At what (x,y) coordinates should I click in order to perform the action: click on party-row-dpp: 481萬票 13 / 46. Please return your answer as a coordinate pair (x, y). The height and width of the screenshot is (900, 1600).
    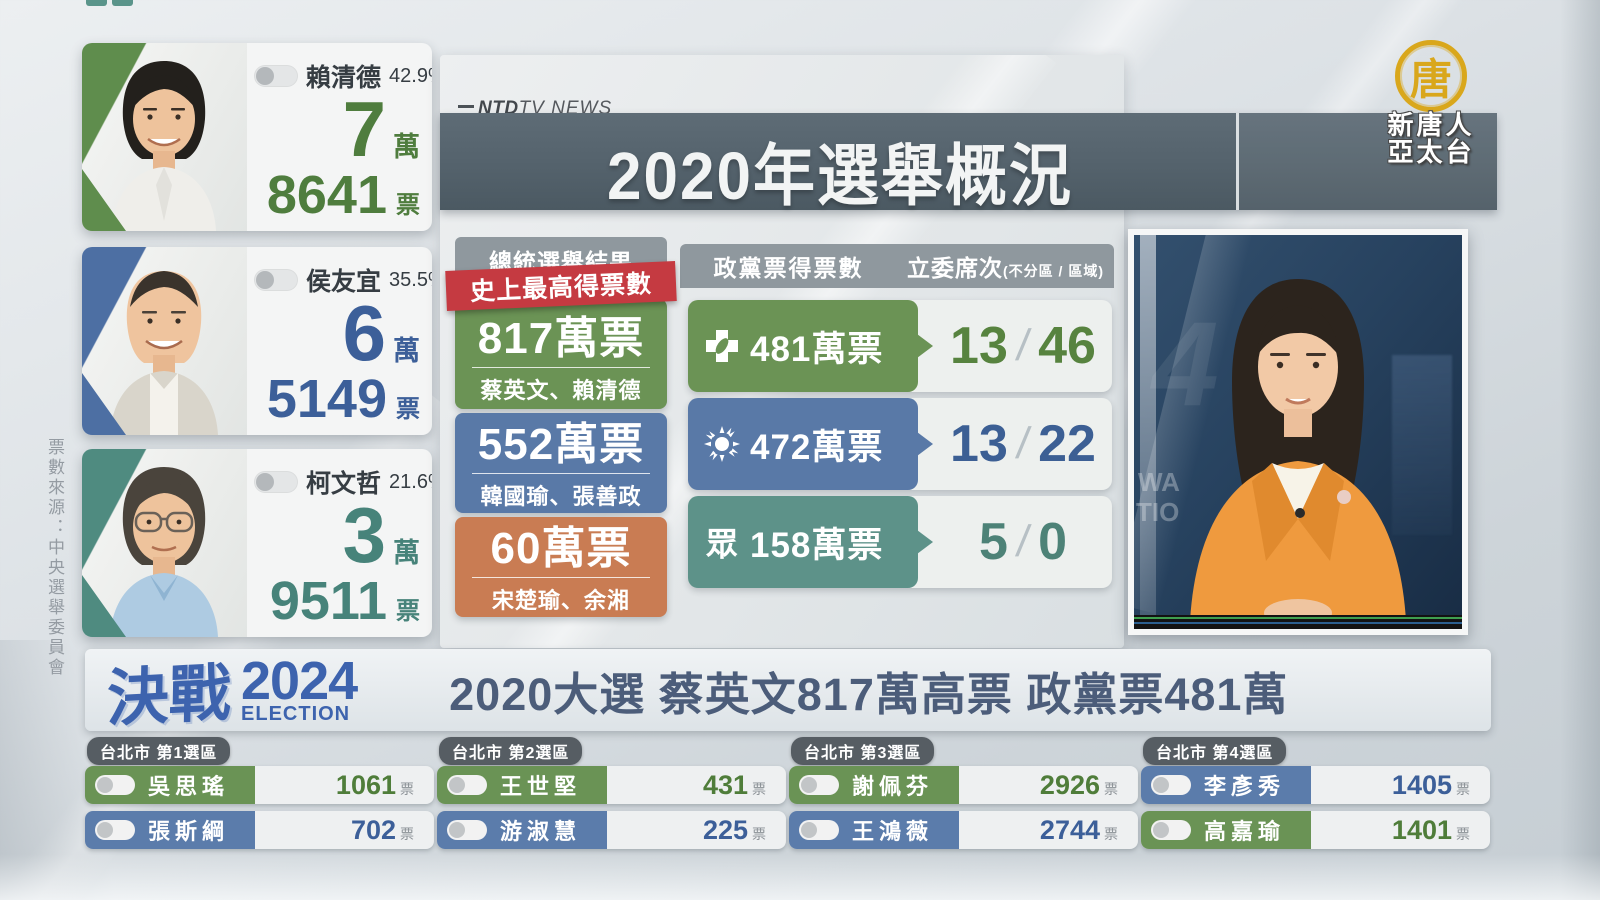
    Looking at the image, I should click on (900, 346).